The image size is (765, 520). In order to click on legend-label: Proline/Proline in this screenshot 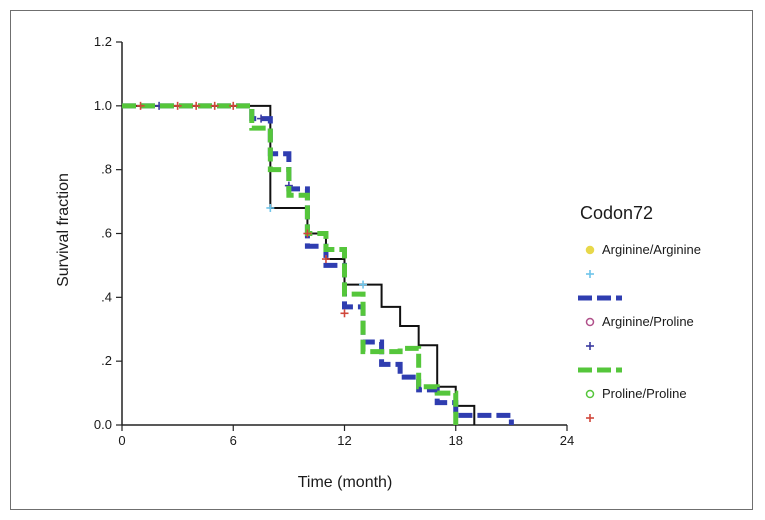, I will do `click(644, 393)`.